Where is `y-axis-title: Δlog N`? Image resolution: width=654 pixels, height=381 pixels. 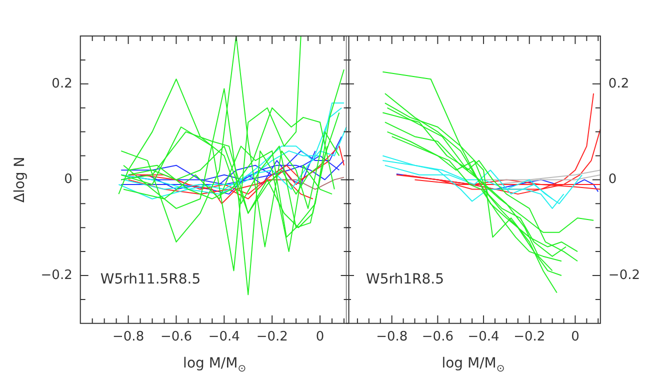
y-axis-title: Δlog N is located at coordinates (20, 179).